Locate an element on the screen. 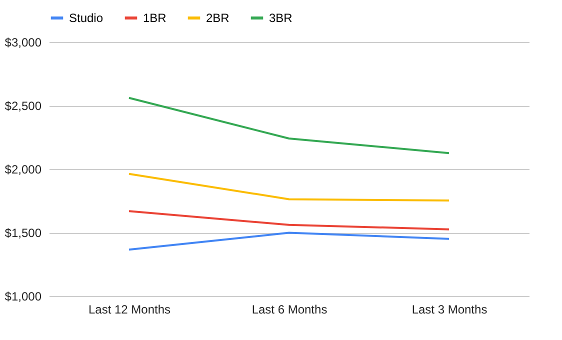 This screenshot has width=562, height=340. legend-label: Studio is located at coordinates (86, 18).